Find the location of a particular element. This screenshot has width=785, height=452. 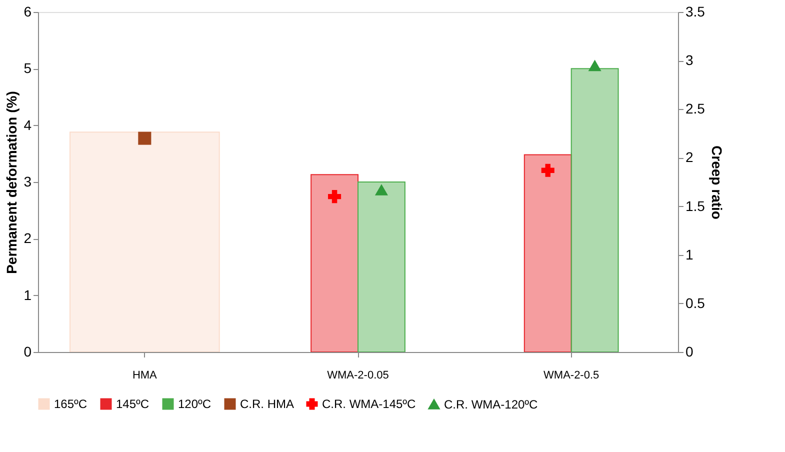

legend-label: 165ºC is located at coordinates (71, 404).